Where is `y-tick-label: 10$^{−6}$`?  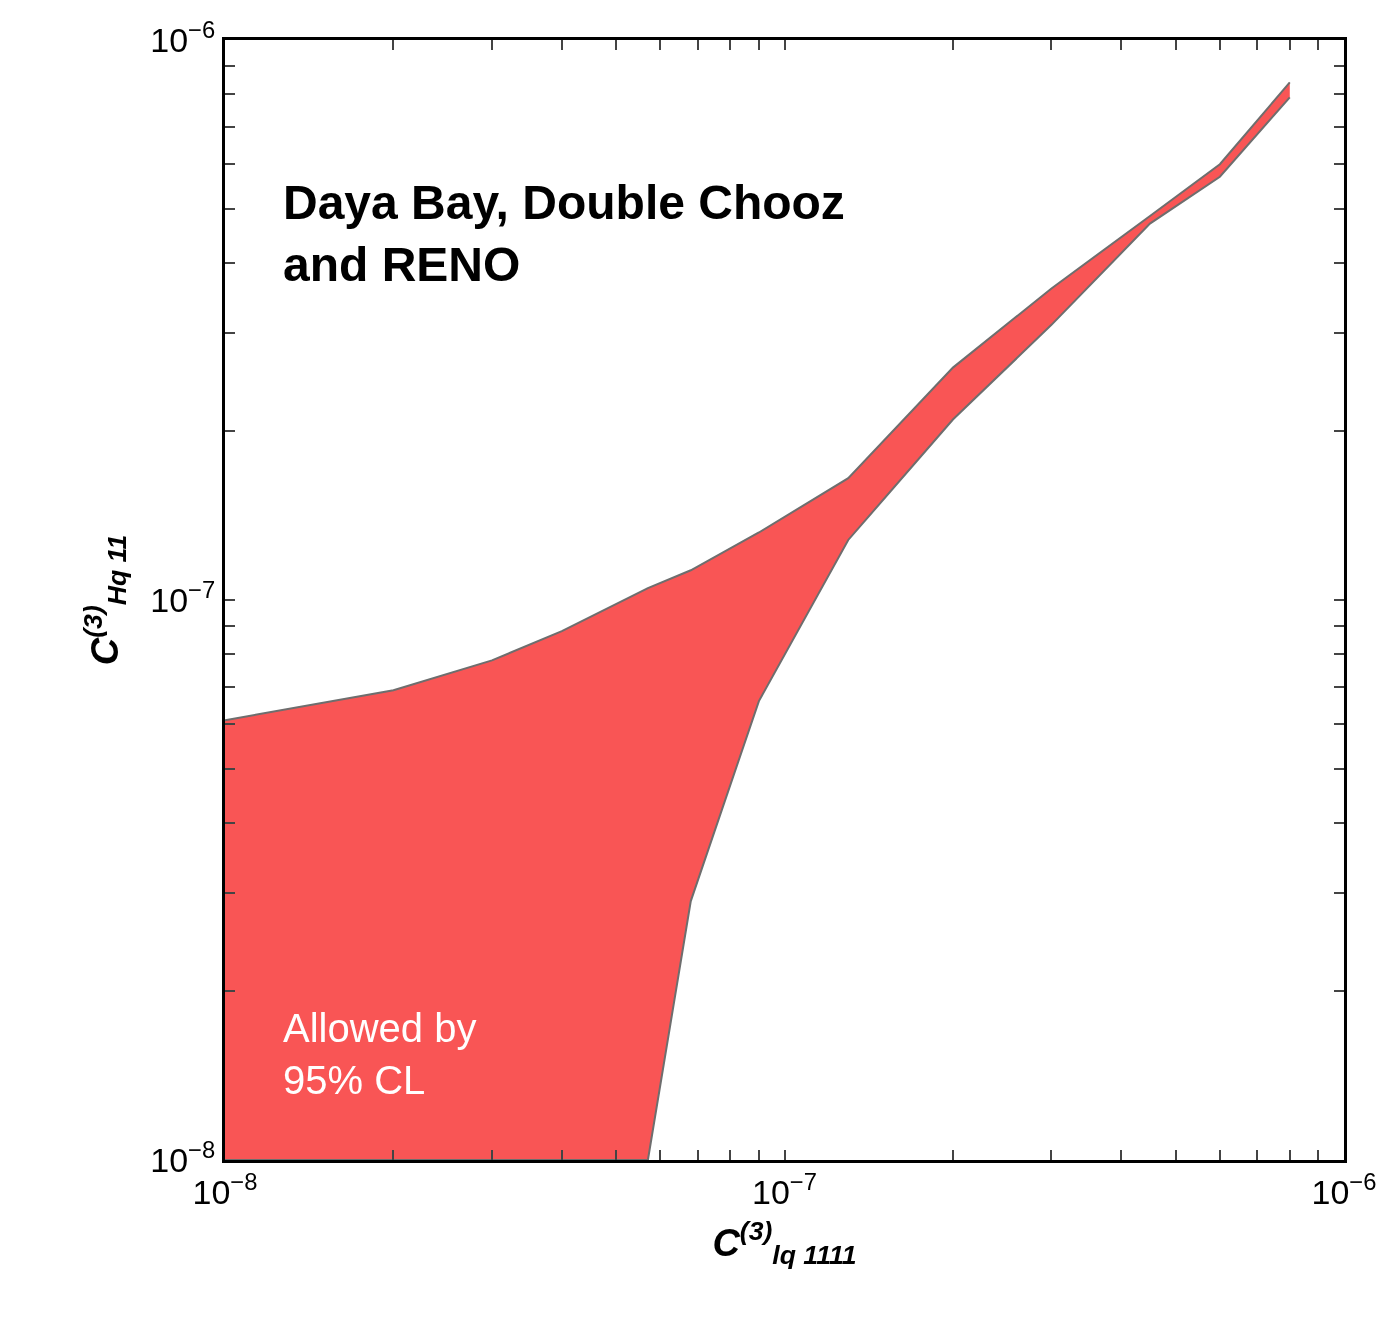 y-tick-label: 10$^{−6}$ is located at coordinates (183, 37).